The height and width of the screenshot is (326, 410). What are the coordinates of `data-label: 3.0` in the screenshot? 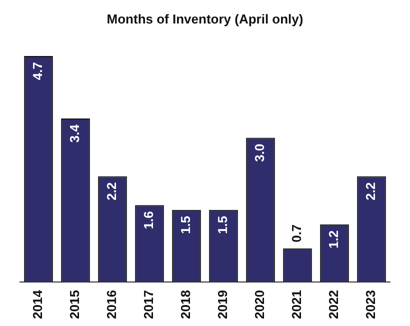 It's located at (260, 153).